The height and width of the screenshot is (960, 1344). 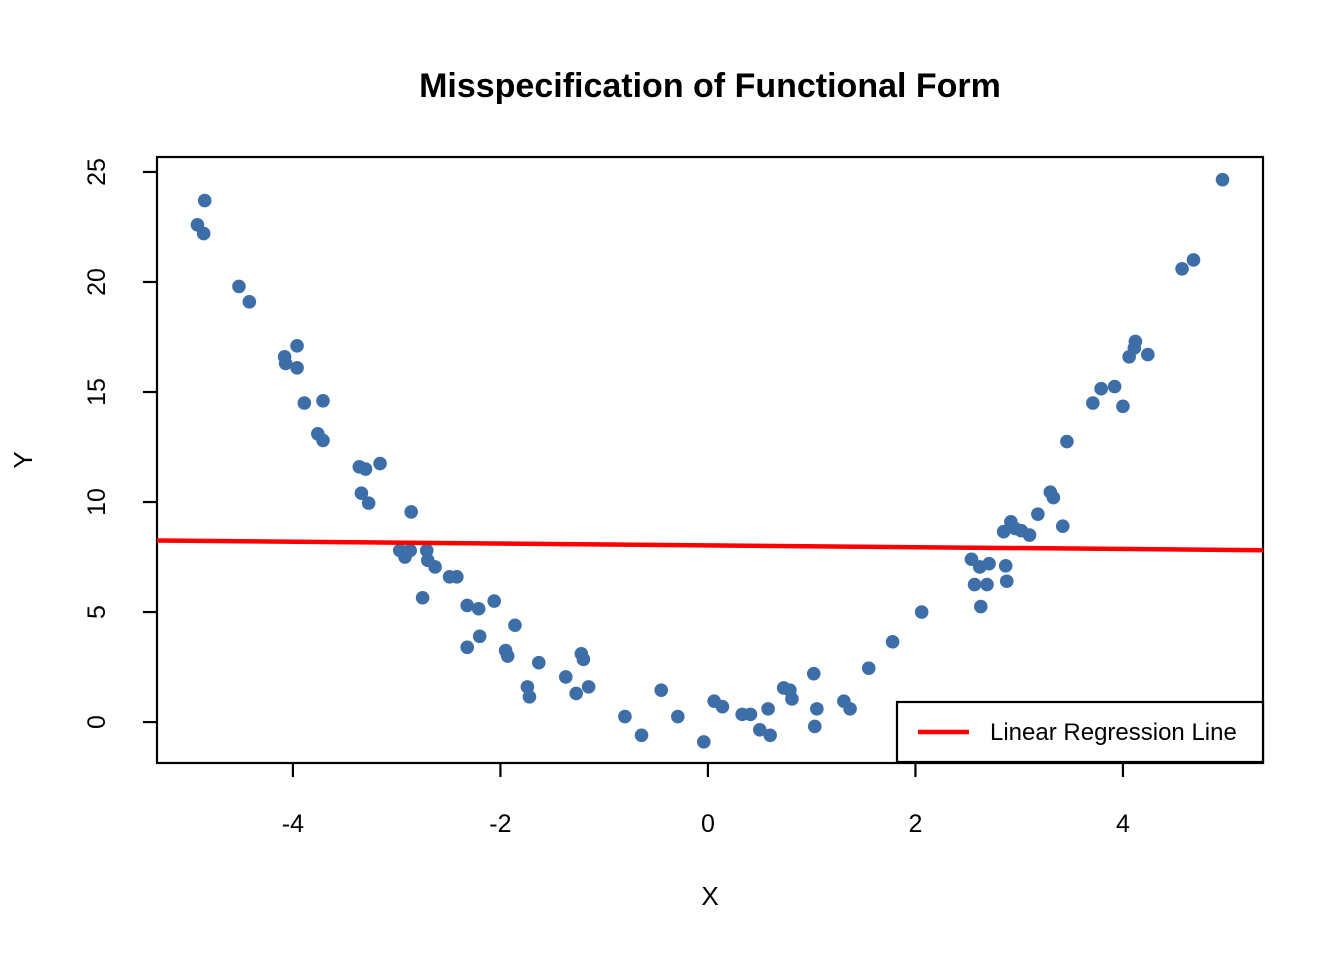 What do you see at coordinates (97, 282) in the screenshot?
I see `y-tick-label: 20` at bounding box center [97, 282].